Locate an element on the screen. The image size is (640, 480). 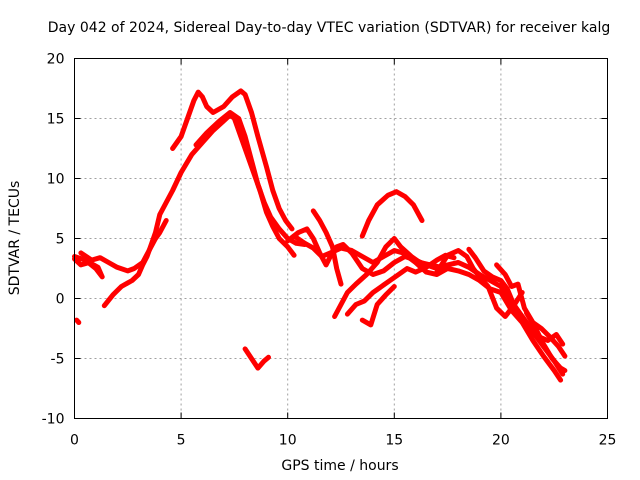
y-tick-label: 10 is located at coordinates (56, 180).